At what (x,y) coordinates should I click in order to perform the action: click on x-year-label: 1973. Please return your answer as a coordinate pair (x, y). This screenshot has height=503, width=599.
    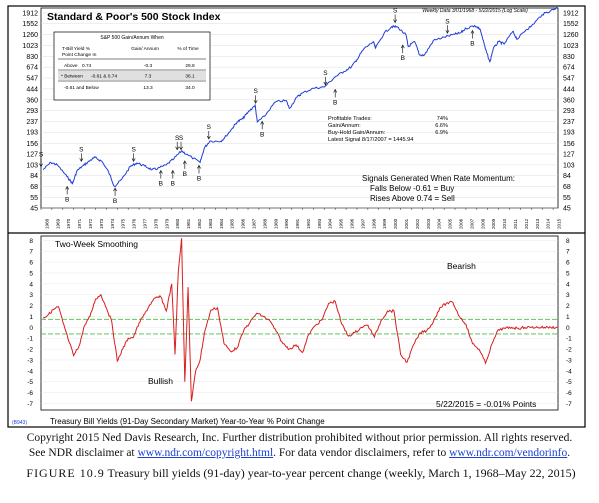
    Looking at the image, I should click on (101, 223).